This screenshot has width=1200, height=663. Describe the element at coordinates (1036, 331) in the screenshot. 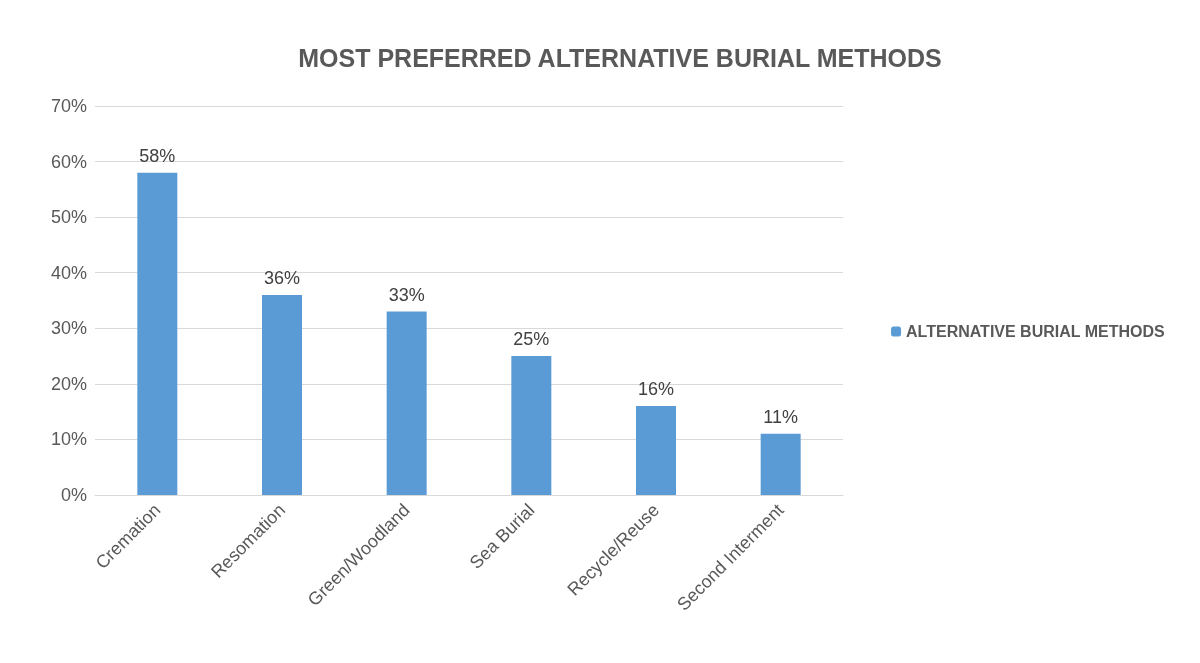

I see `legend-label: ALTERNATIVE BURIAL METHODS` at that location.